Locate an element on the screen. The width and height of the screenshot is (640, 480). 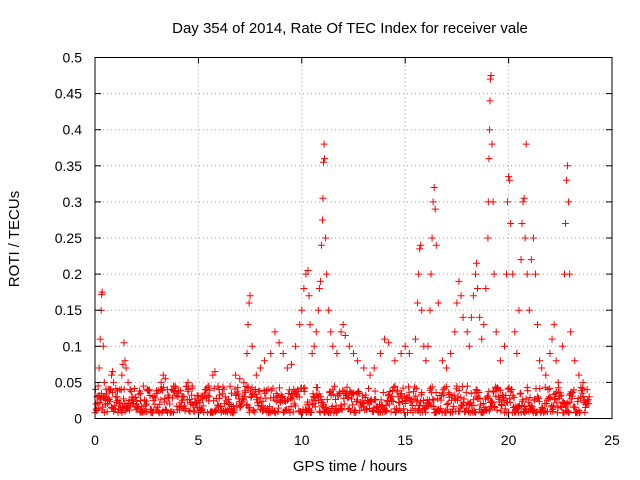
y-tick-label: 0.35 is located at coordinates (68, 166).